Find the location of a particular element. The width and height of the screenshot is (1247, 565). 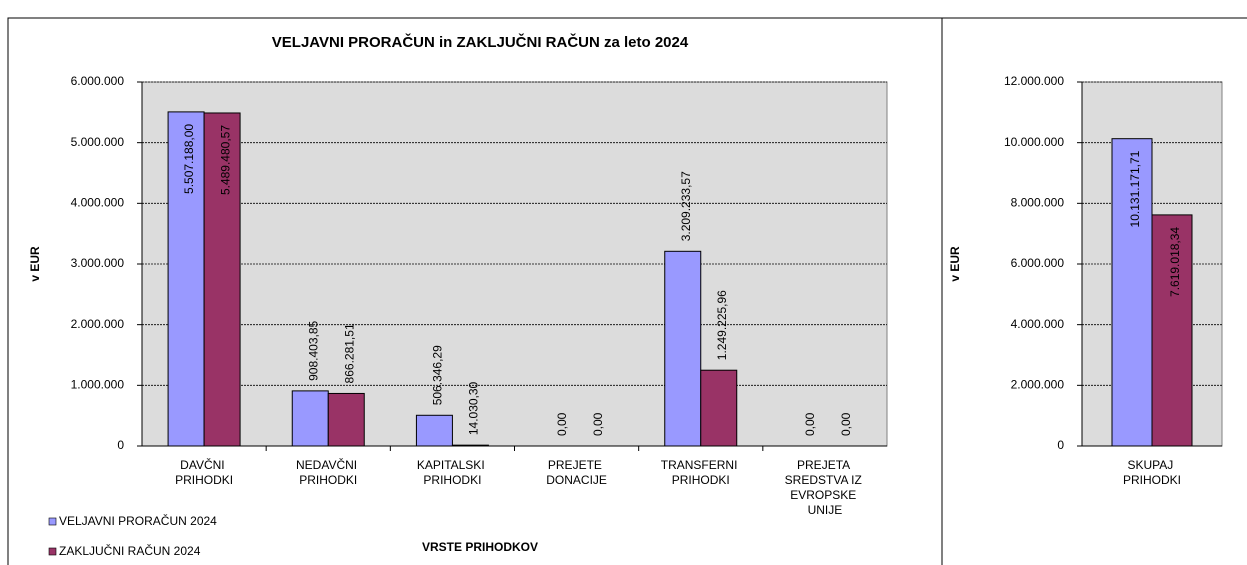

y-tick-label: 3.000.000 is located at coordinates (98, 263).